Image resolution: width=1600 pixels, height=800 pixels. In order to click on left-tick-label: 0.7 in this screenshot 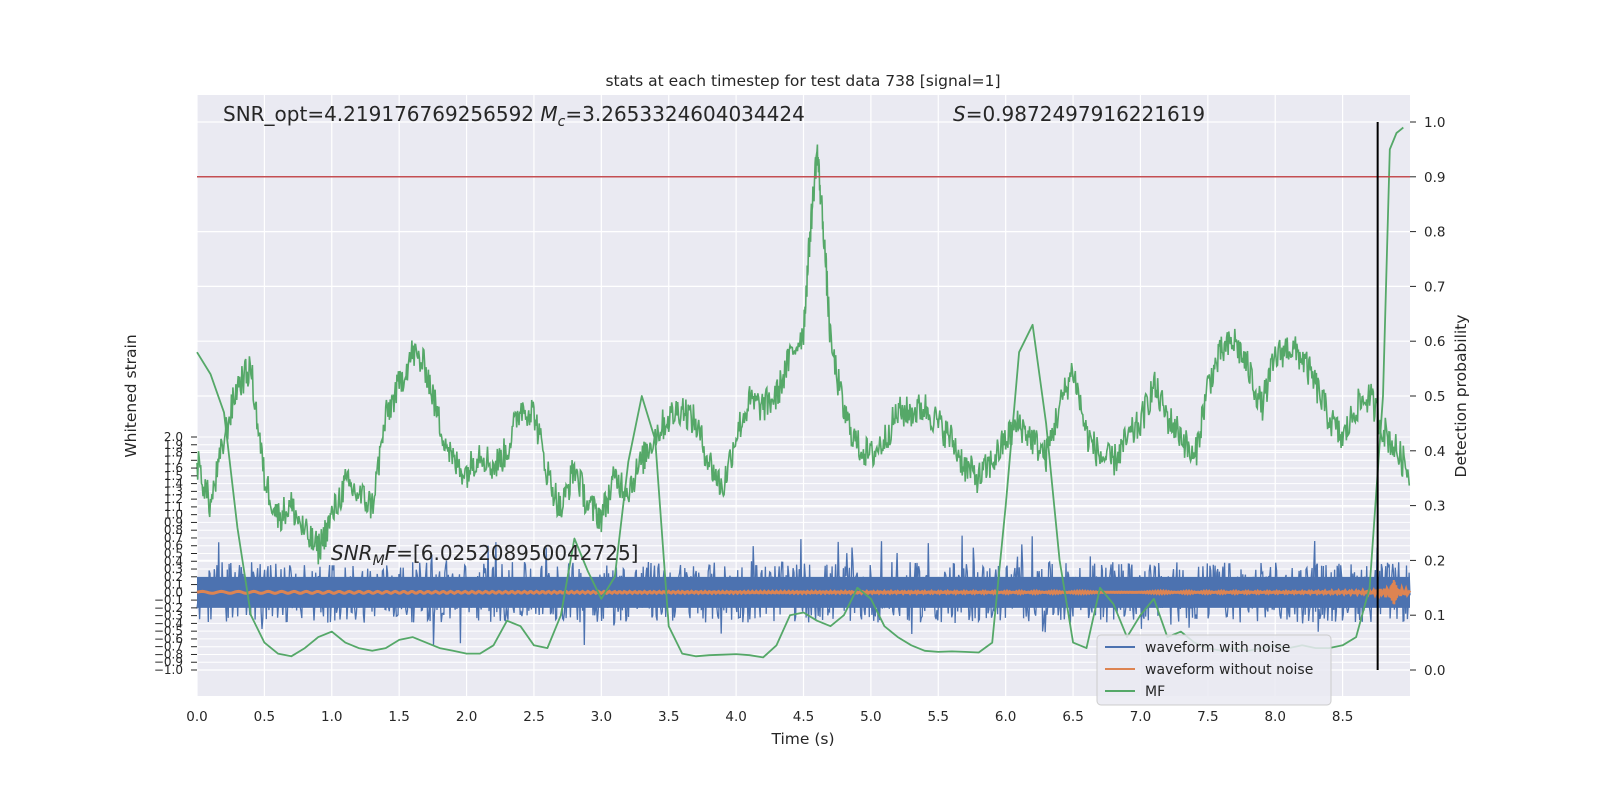, I will do `click(173, 538)`.